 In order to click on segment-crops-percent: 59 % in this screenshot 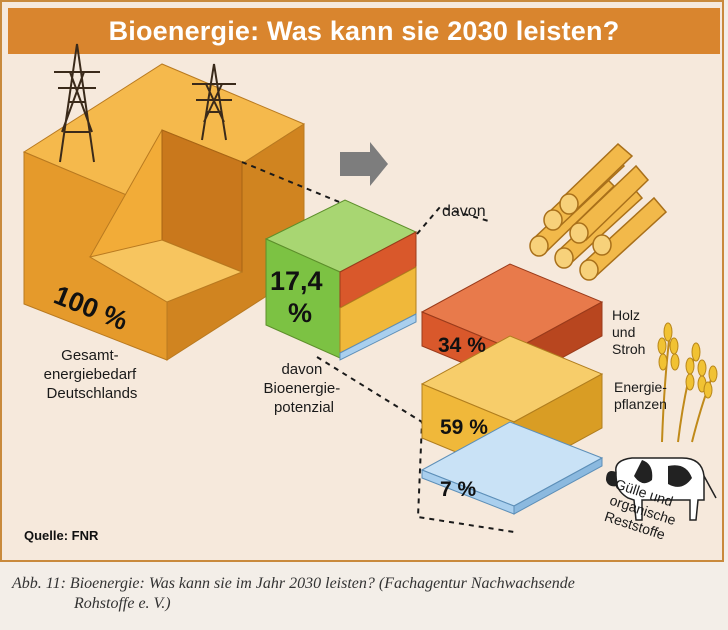, I will do `click(464, 427)`.